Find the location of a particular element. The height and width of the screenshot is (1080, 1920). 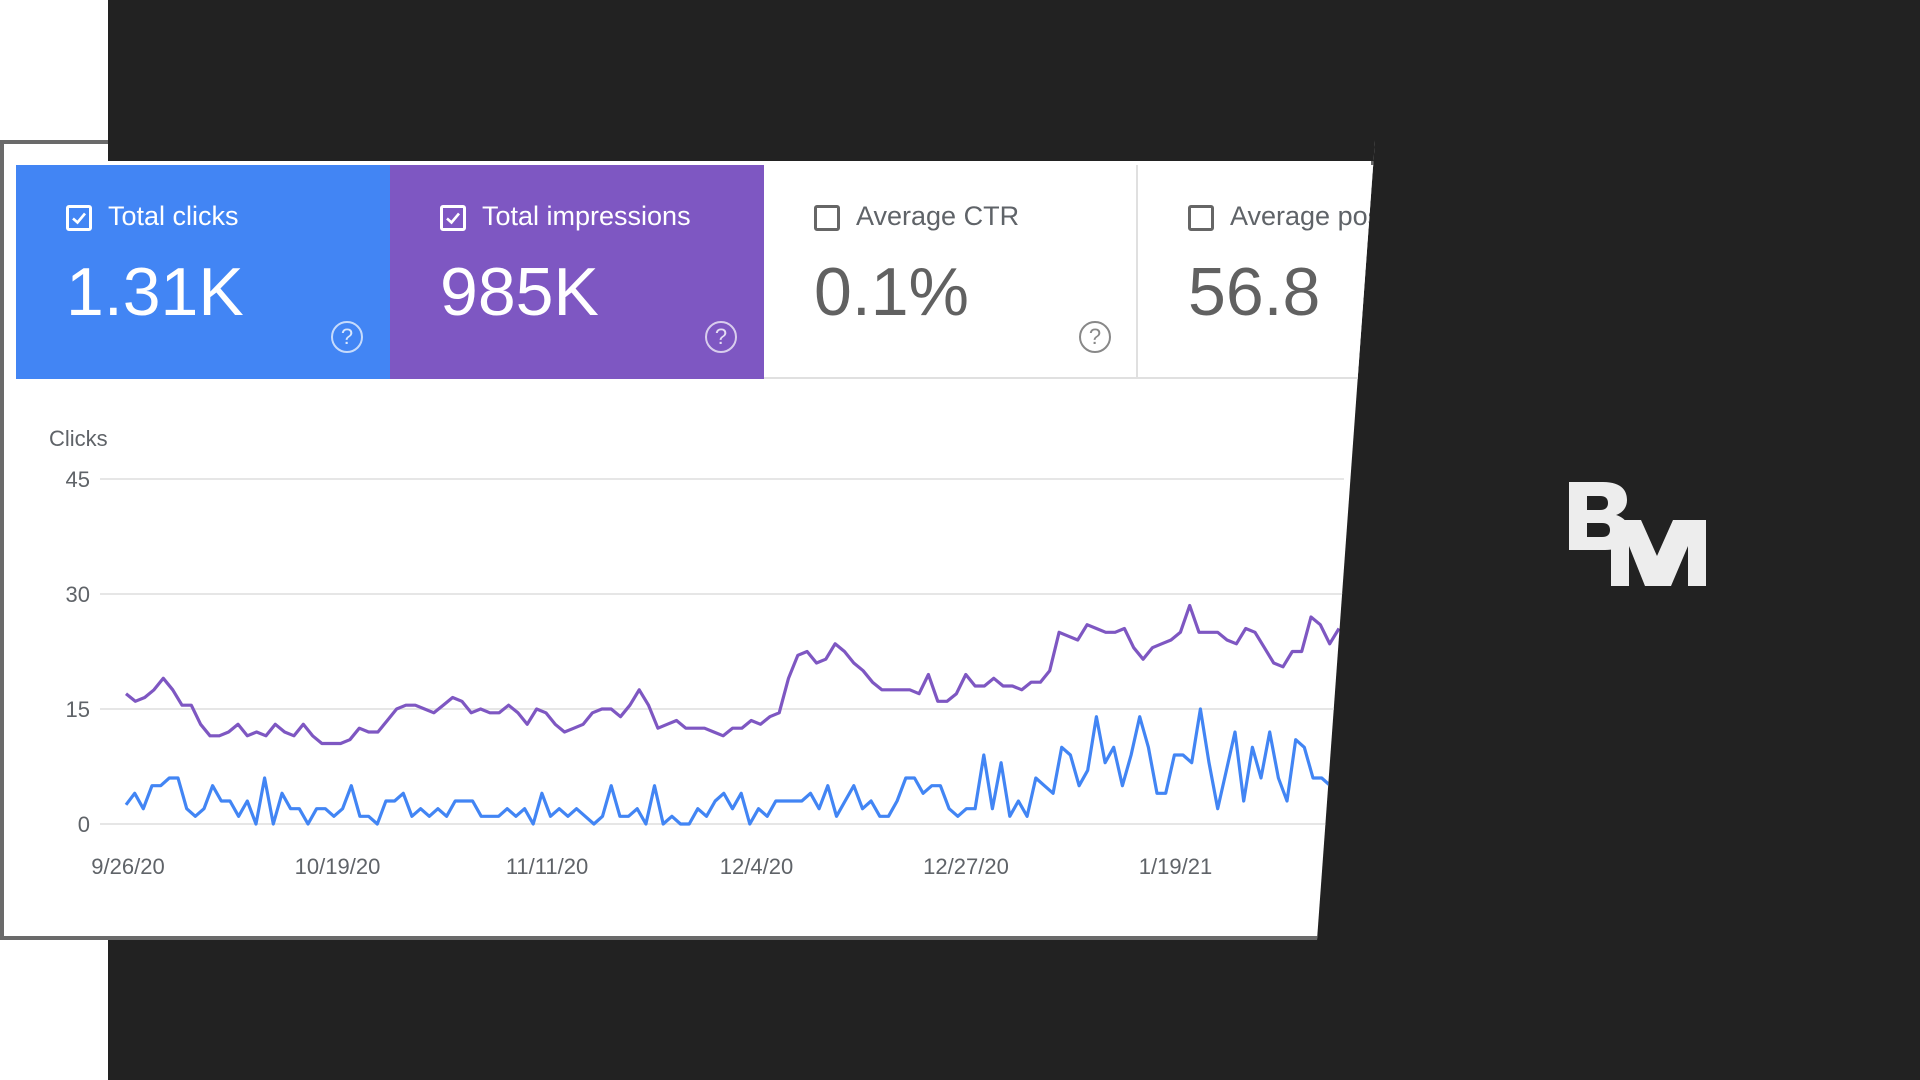

dark-background-strip is located at coordinates (741, 150).